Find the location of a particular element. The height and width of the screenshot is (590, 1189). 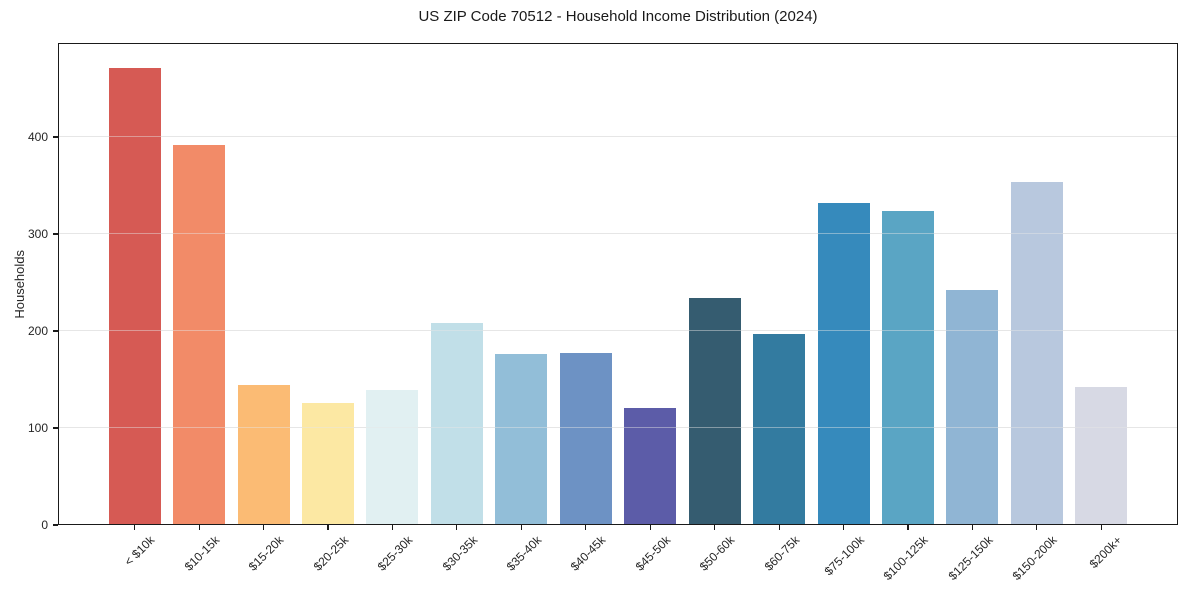

x-tick-label: $45-50k is located at coordinates (653, 553).